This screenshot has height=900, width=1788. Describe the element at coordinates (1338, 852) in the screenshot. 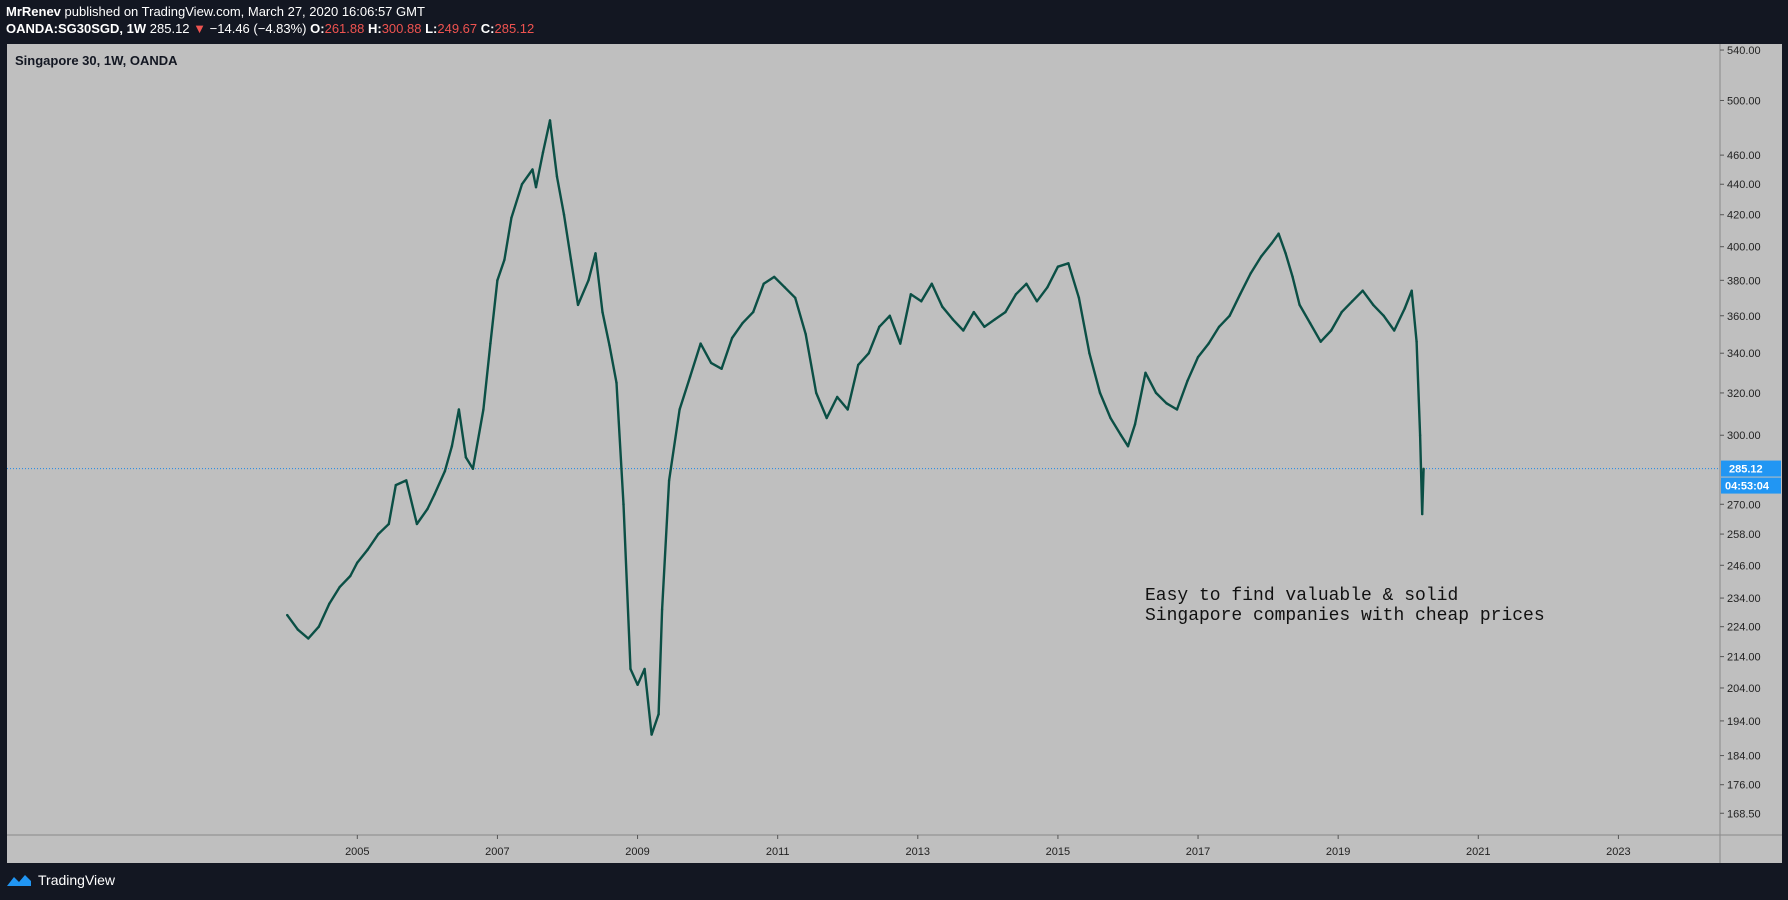

I see `x-tick-label: 2019` at that location.